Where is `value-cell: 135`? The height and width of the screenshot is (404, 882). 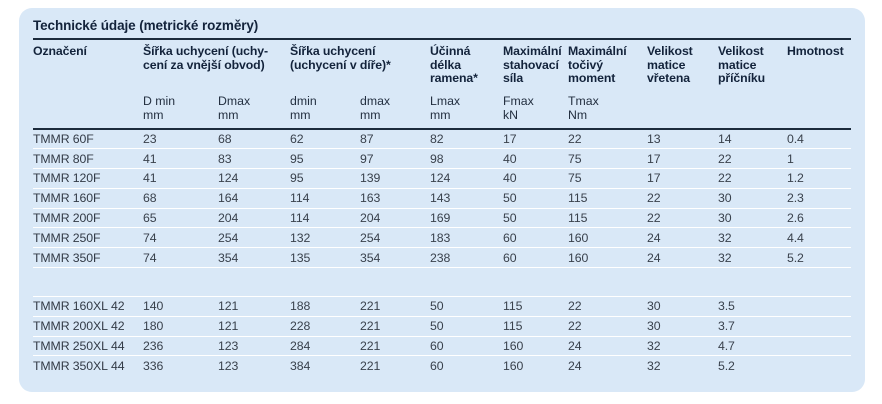 value-cell: 135 is located at coordinates (300, 257).